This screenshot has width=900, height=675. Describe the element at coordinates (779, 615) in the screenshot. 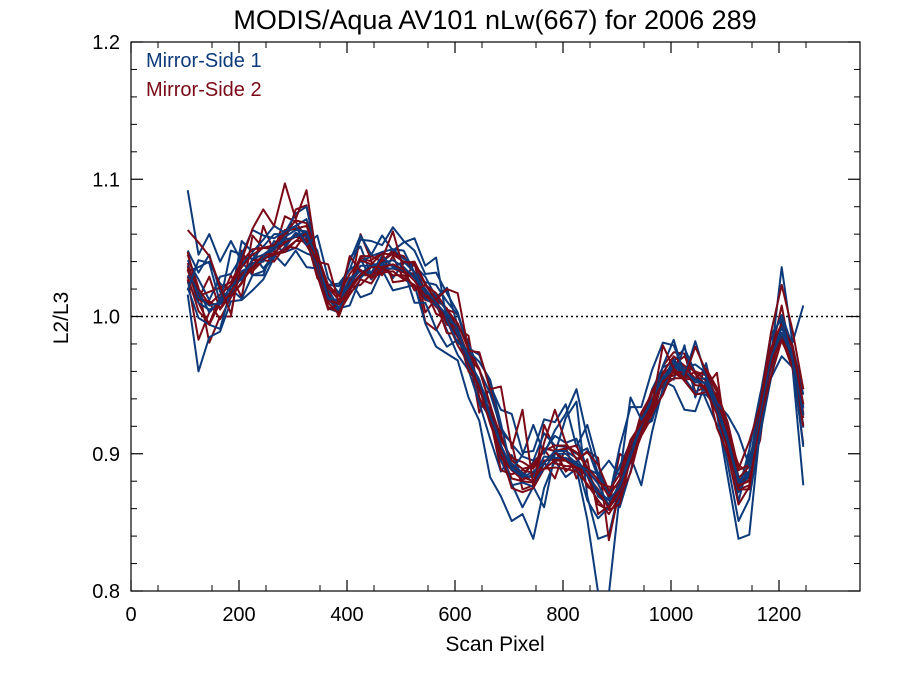

I see `x-tick-label: 1200` at that location.